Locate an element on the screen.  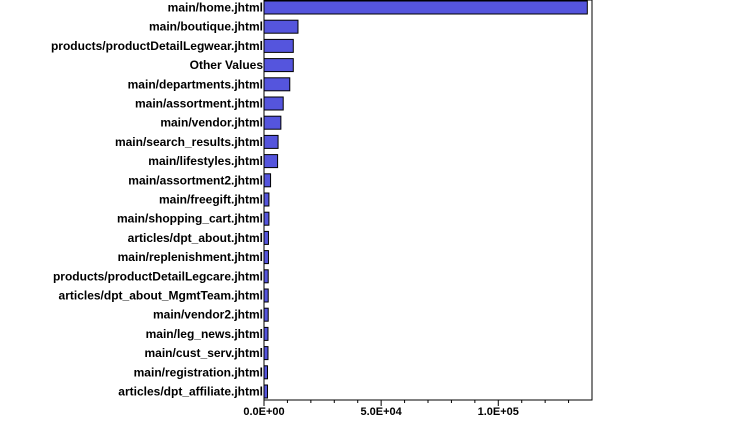
category-label: main/departments.jhtml is located at coordinates (195, 84).